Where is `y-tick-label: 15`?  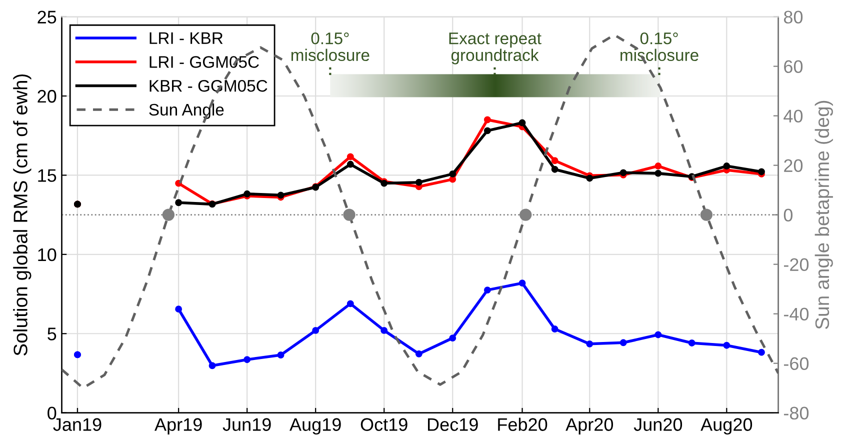 y-tick-label: 15 is located at coordinates (47, 175).